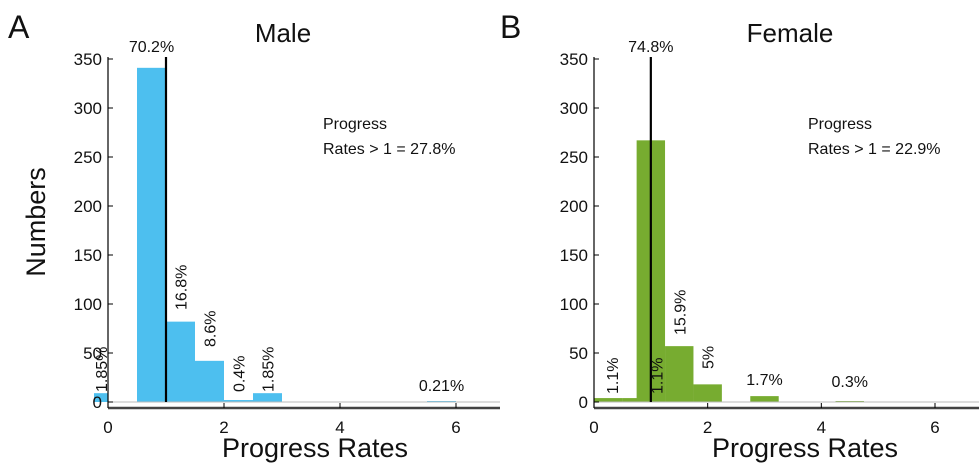  Describe the element at coordinates (650, 47) in the screenshot. I see `data-label: 74.8%` at that location.